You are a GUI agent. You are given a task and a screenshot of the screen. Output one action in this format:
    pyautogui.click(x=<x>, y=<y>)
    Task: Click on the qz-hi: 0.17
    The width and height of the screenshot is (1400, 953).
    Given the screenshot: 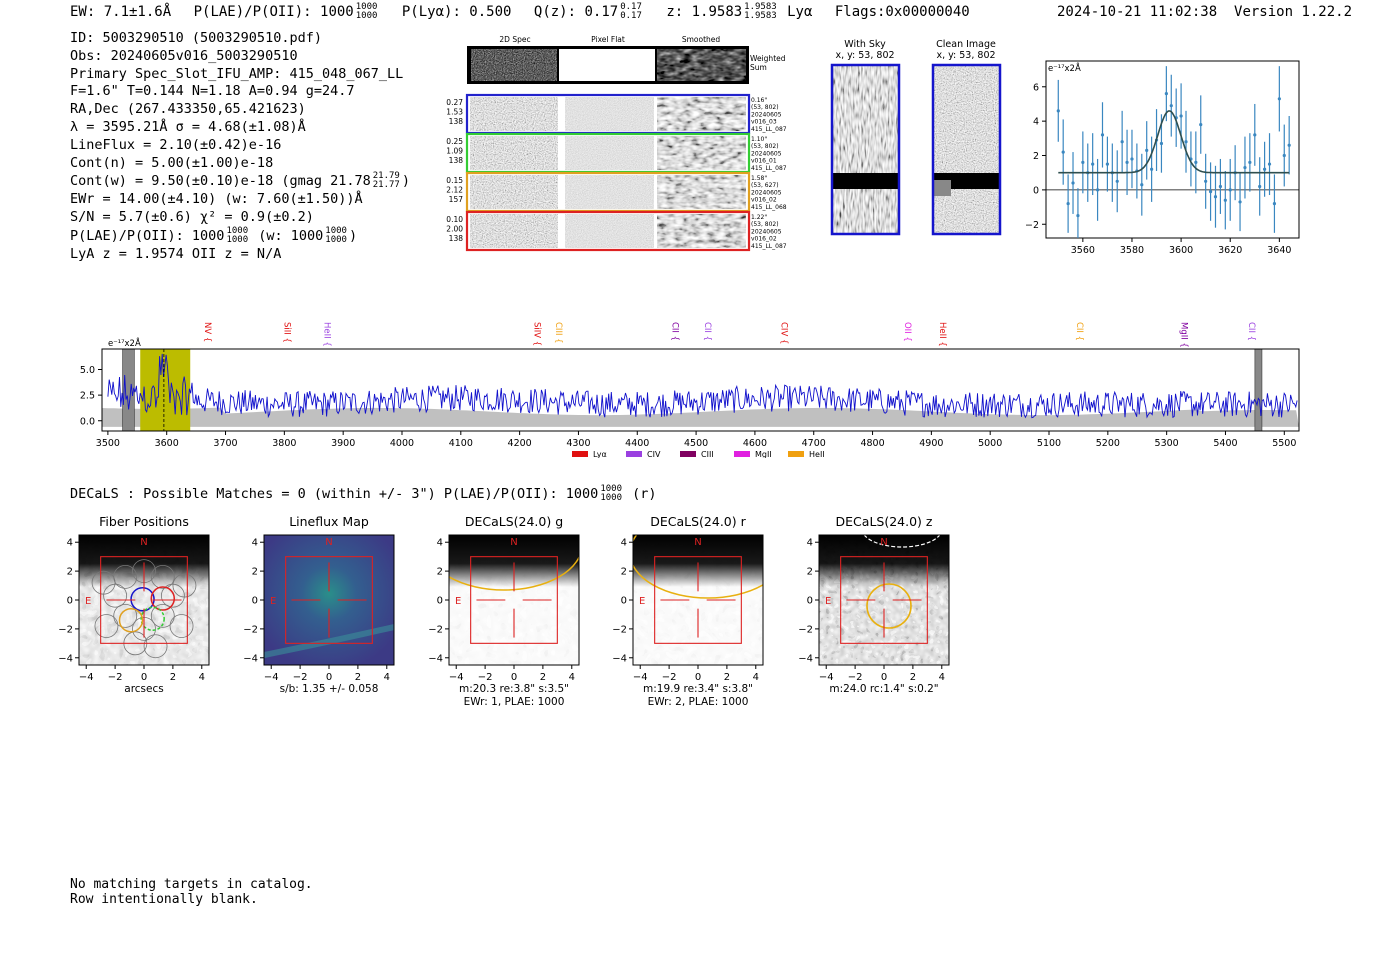 What is the action you would take?
    pyautogui.click(x=631, y=7)
    